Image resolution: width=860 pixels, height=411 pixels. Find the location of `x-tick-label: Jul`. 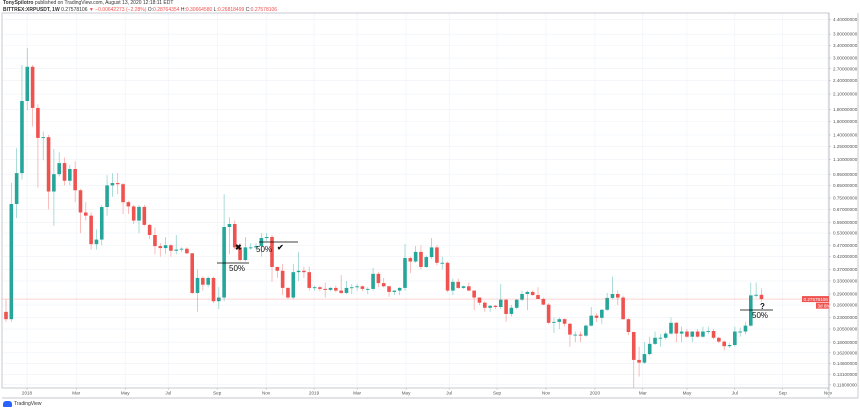

x-tick-label: Jul is located at coordinates (735, 393).